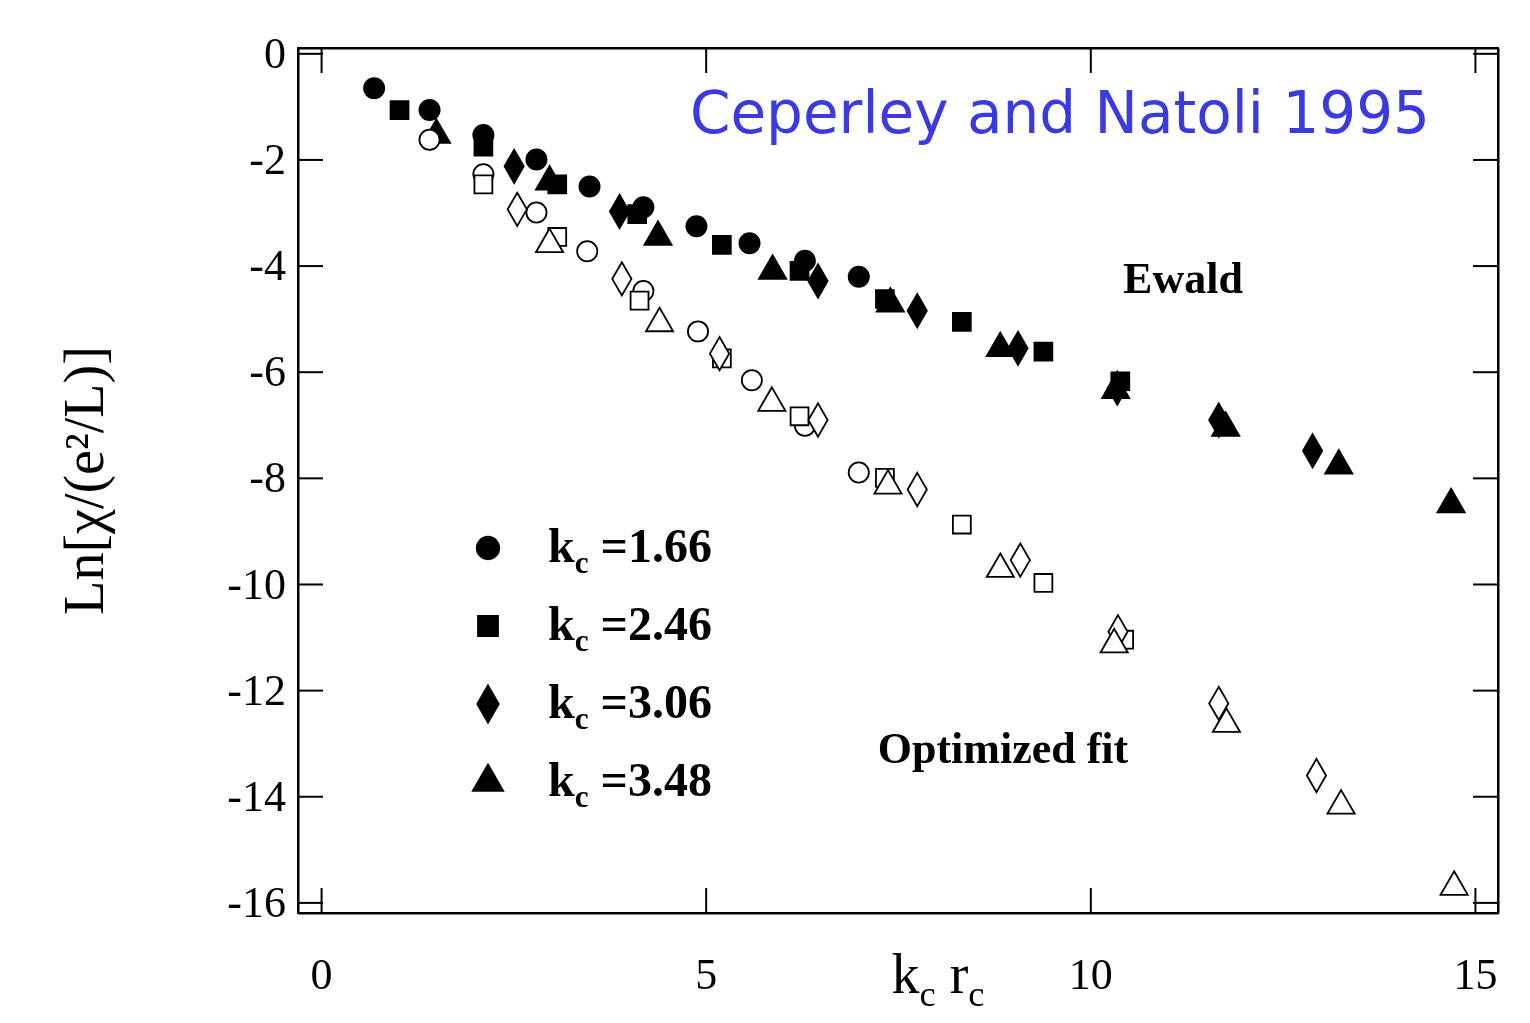 This screenshot has height=1023, width=1530. I want to click on y-tick-label: -2, so click(267, 160).